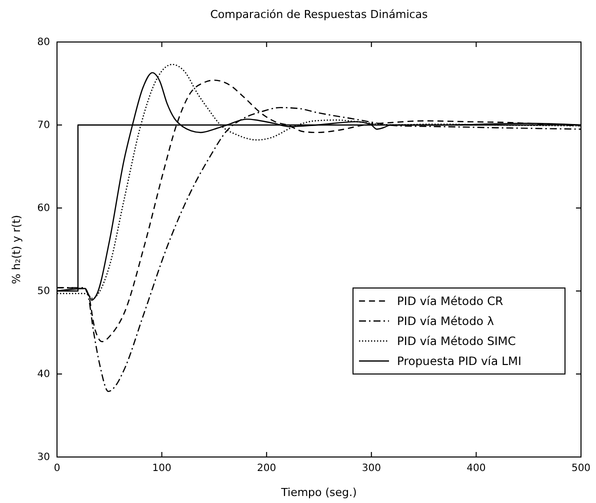 The image size is (596, 503). Describe the element at coordinates (459, 361) in the screenshot. I see `legend-label: Propuesta PID vía LMI` at that location.